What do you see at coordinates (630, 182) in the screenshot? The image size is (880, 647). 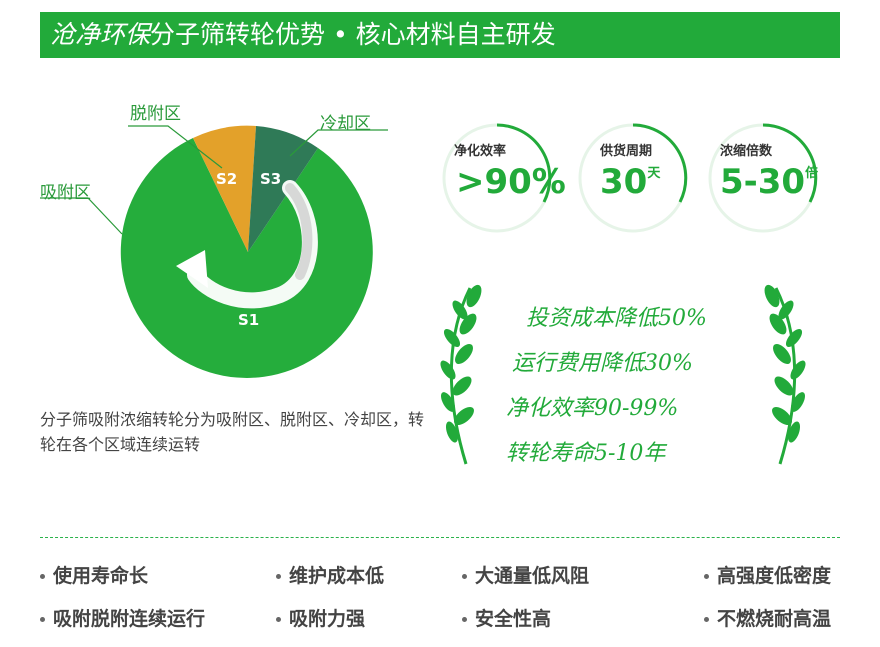 I see `stat-value: 30天` at bounding box center [630, 182].